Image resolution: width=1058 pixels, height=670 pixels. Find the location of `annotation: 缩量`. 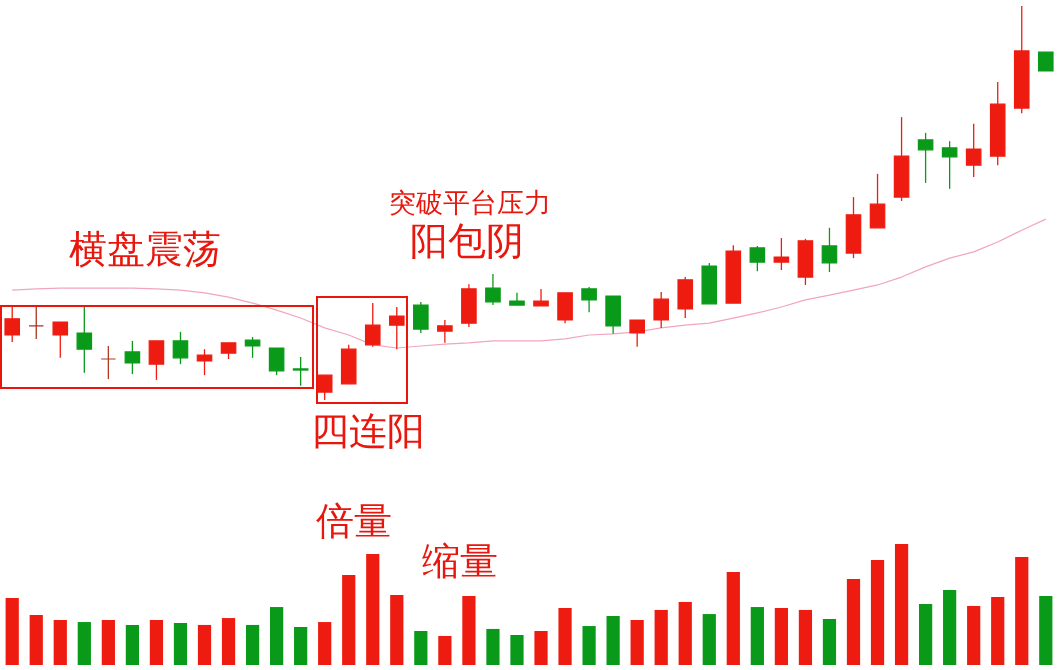

annotation: 缩量 is located at coordinates (460, 561).